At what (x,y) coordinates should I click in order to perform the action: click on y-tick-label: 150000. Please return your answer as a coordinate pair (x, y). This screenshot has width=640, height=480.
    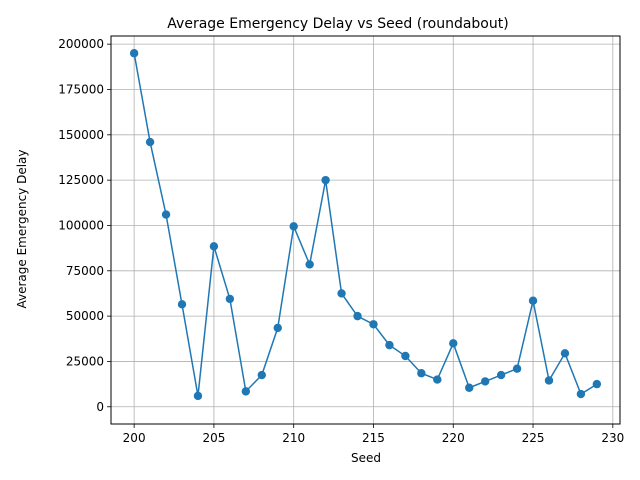
    Looking at the image, I should click on (81, 135).